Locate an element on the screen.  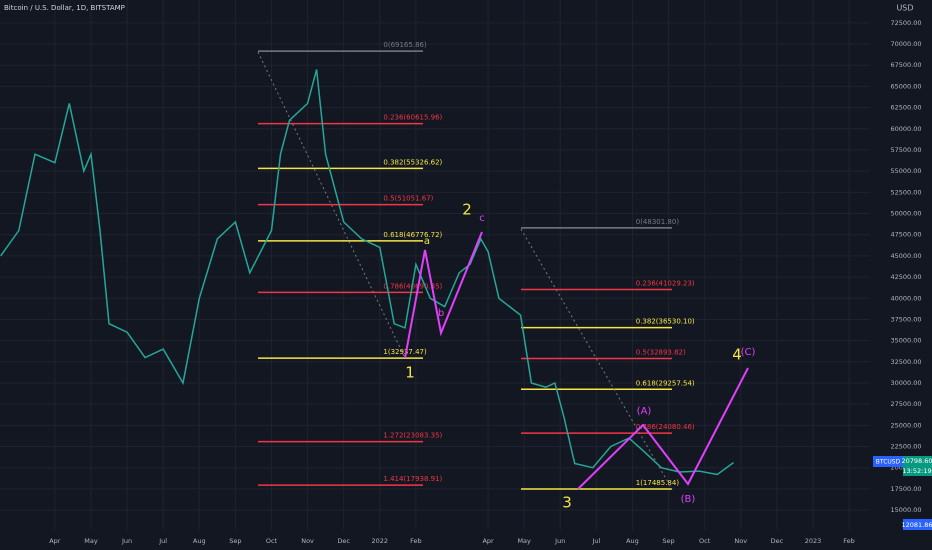
wave-label: (B) is located at coordinates (688, 499).